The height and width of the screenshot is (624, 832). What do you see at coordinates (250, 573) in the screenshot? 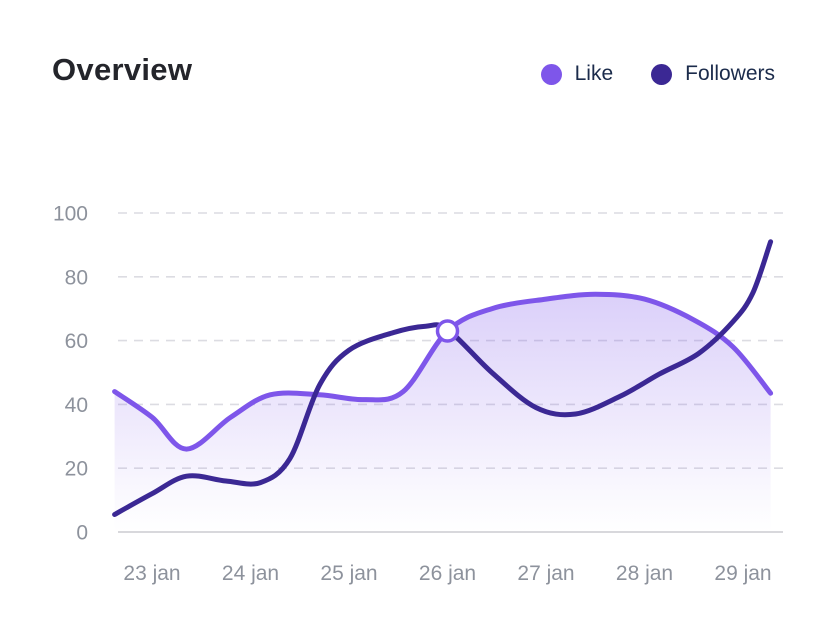
I see `x-axis-label: 24 jan` at bounding box center [250, 573].